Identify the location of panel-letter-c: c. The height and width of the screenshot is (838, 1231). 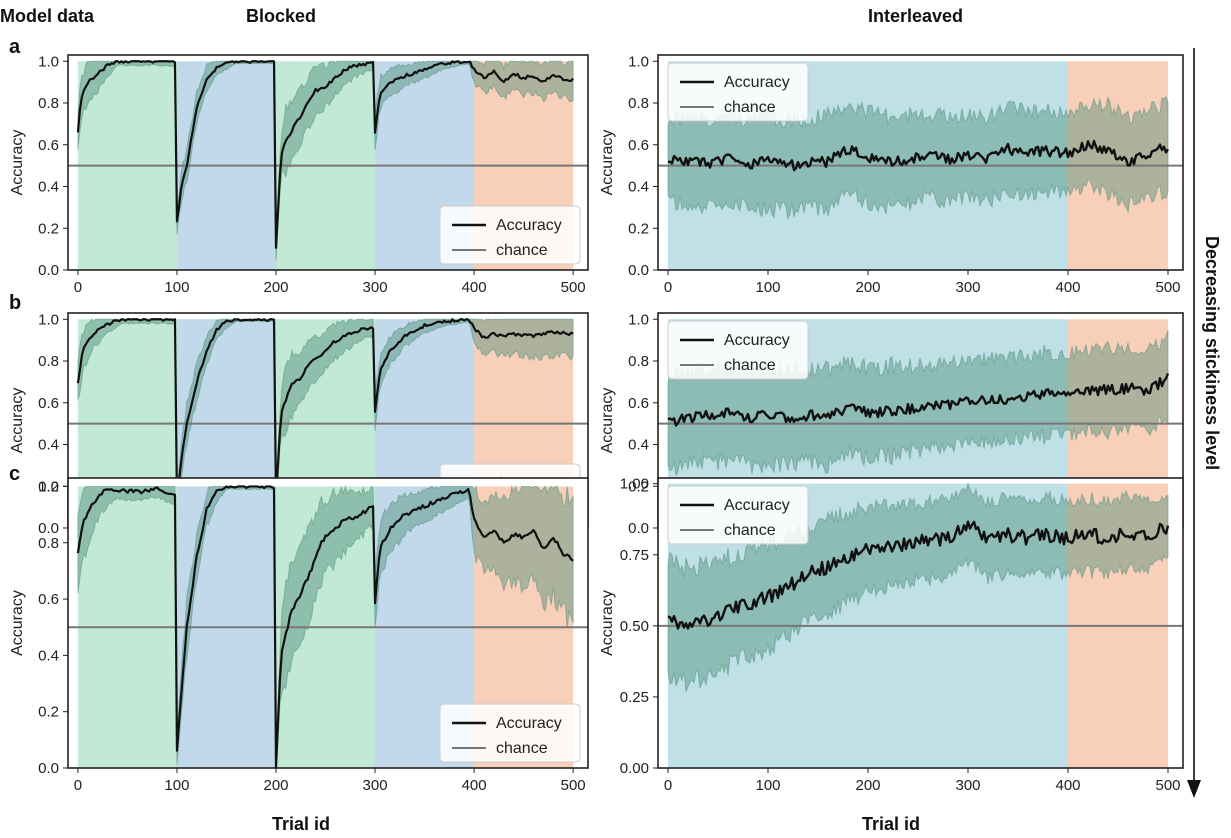
(15, 474).